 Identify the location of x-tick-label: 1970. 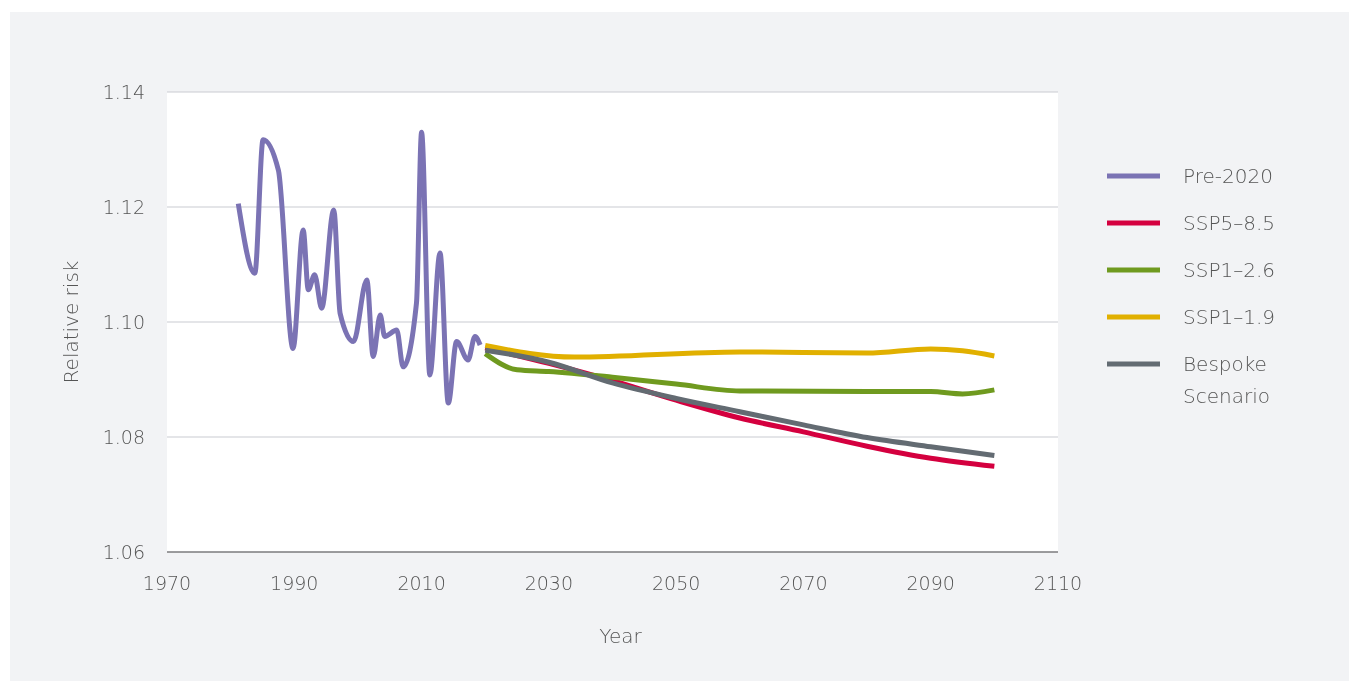
(167, 583).